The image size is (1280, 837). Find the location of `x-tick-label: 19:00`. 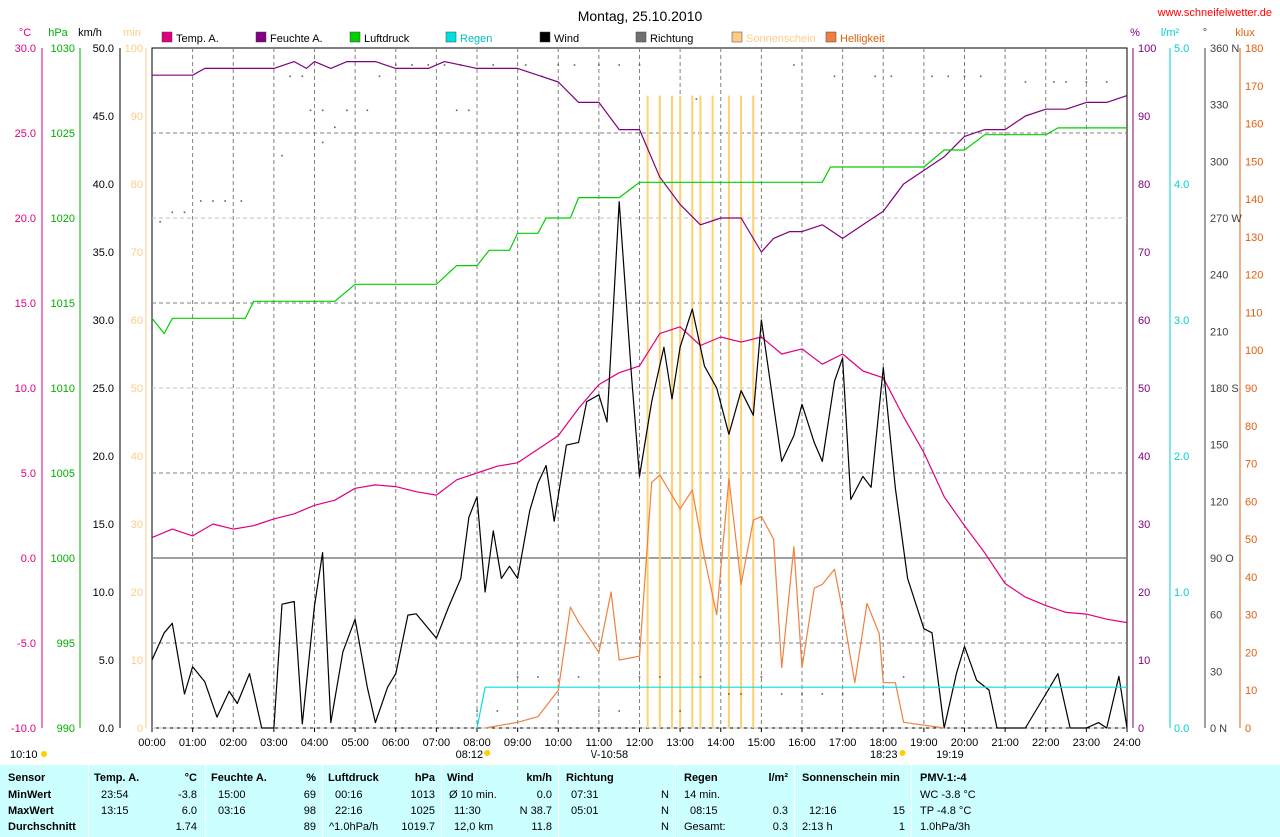

x-tick-label: 19:00 is located at coordinates (924, 743).